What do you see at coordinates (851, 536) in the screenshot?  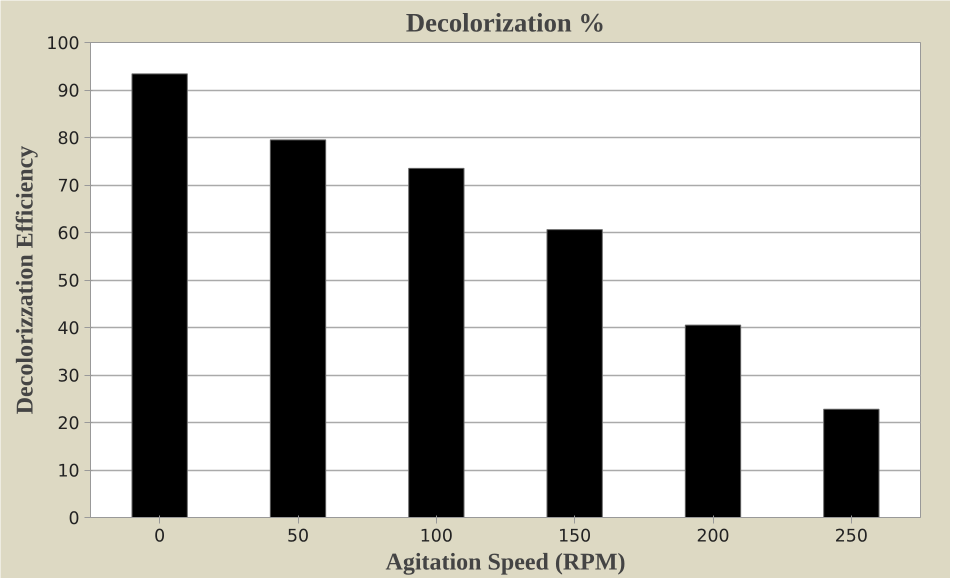 I see `x-tick-label: 250` at bounding box center [851, 536].